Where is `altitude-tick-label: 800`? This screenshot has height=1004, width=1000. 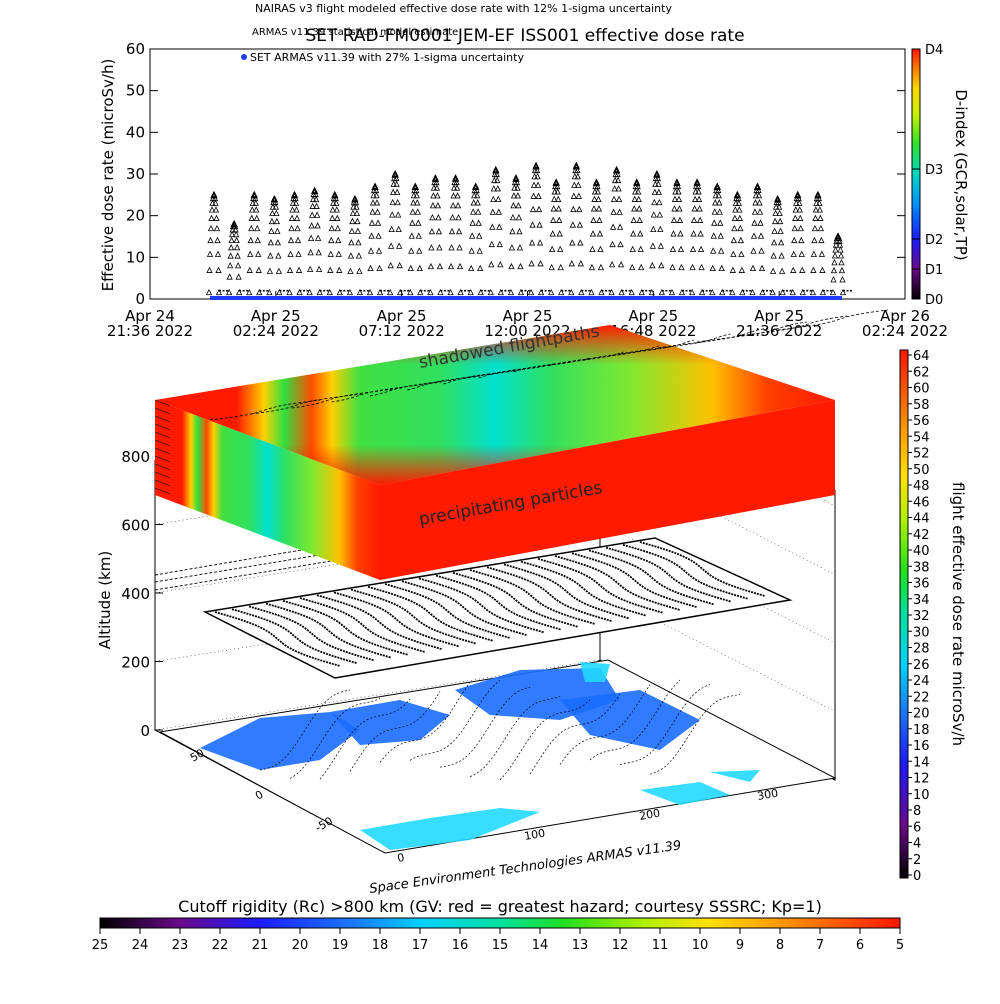 altitude-tick-label: 800 is located at coordinates (135, 457).